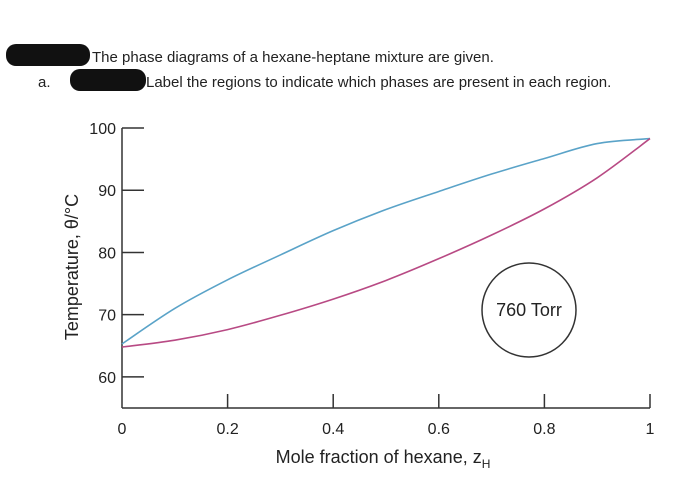 Image resolution: width=700 pixels, height=495 pixels. What do you see at coordinates (439, 429) in the screenshot?
I see `x-tick-label: 0.6` at bounding box center [439, 429].